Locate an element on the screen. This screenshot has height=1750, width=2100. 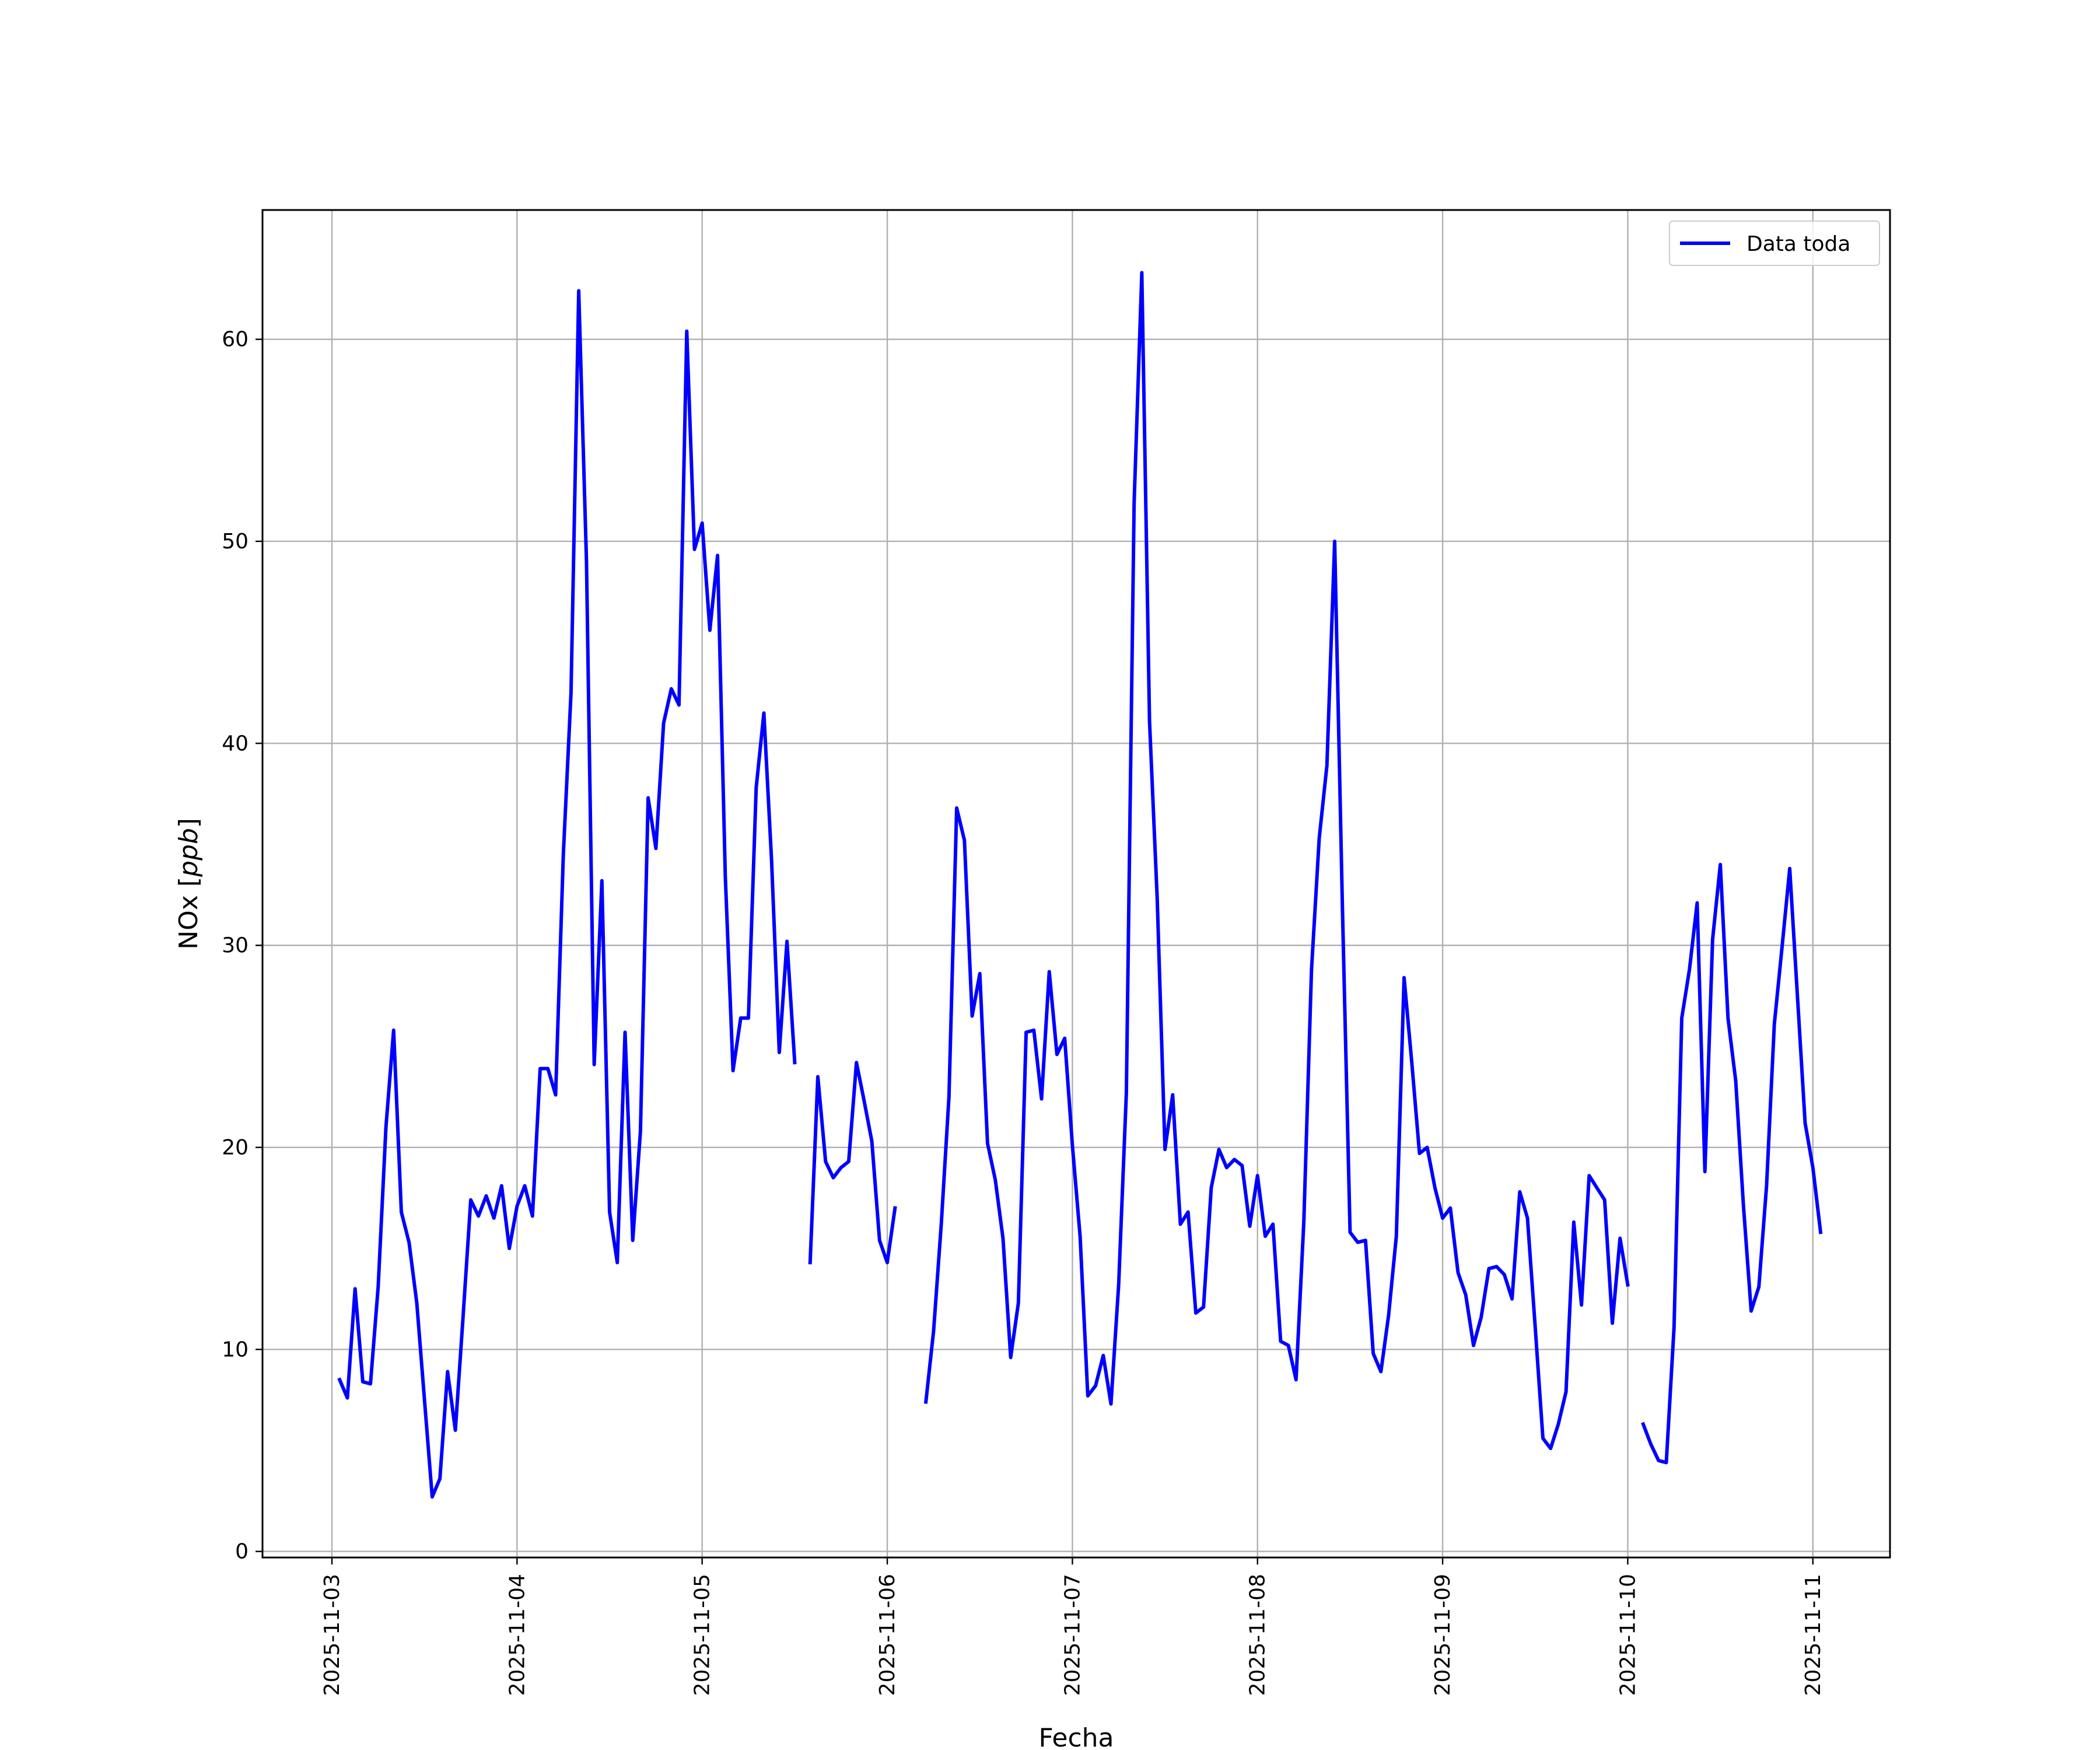
x-axis-title: Fecha is located at coordinates (1076, 1736).